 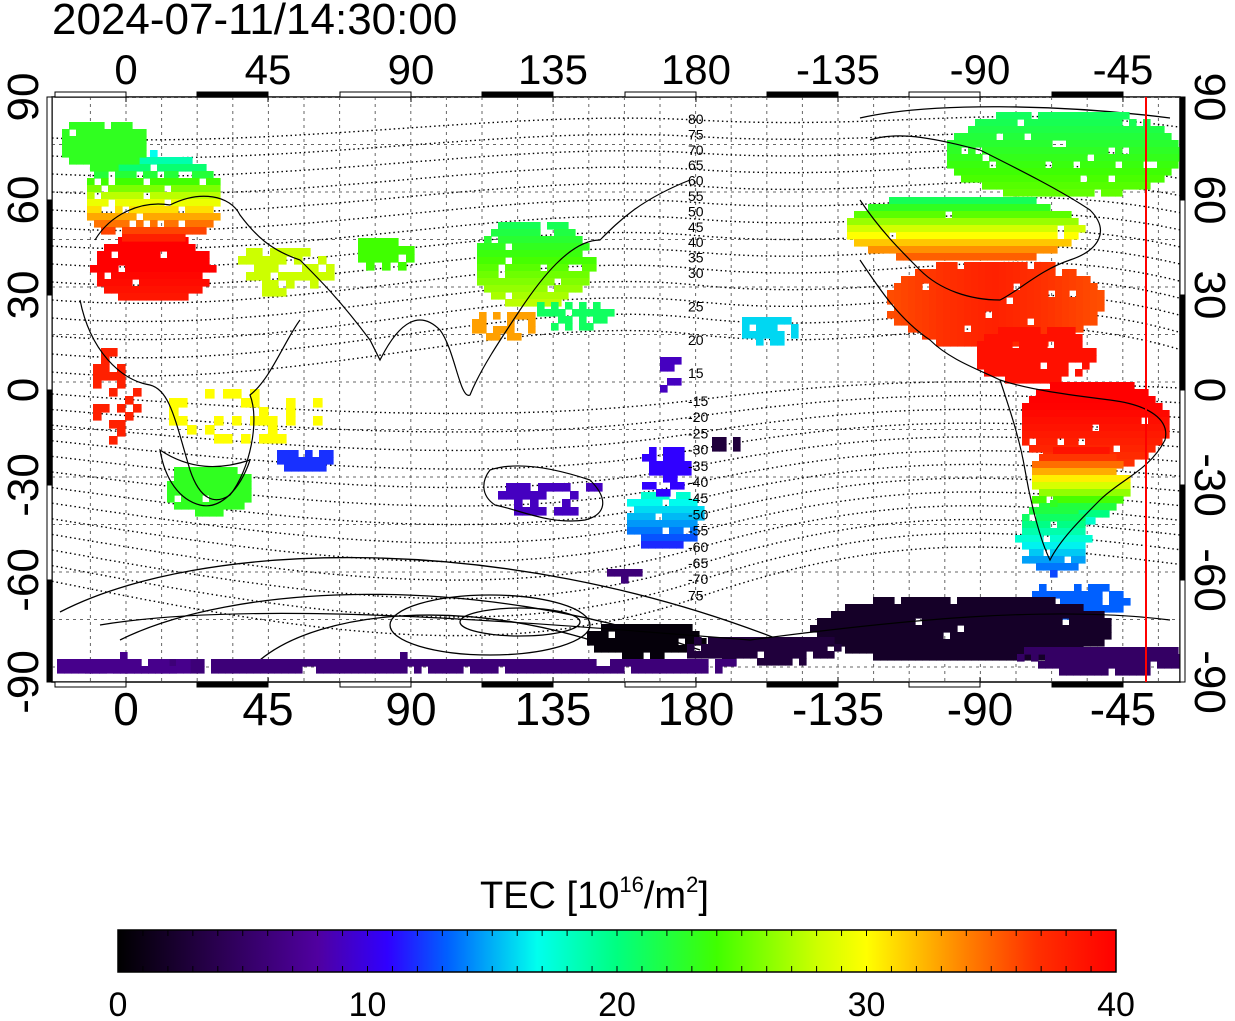 What do you see at coordinates (698, 450) in the screenshot?
I see `contour-label: -30` at bounding box center [698, 450].